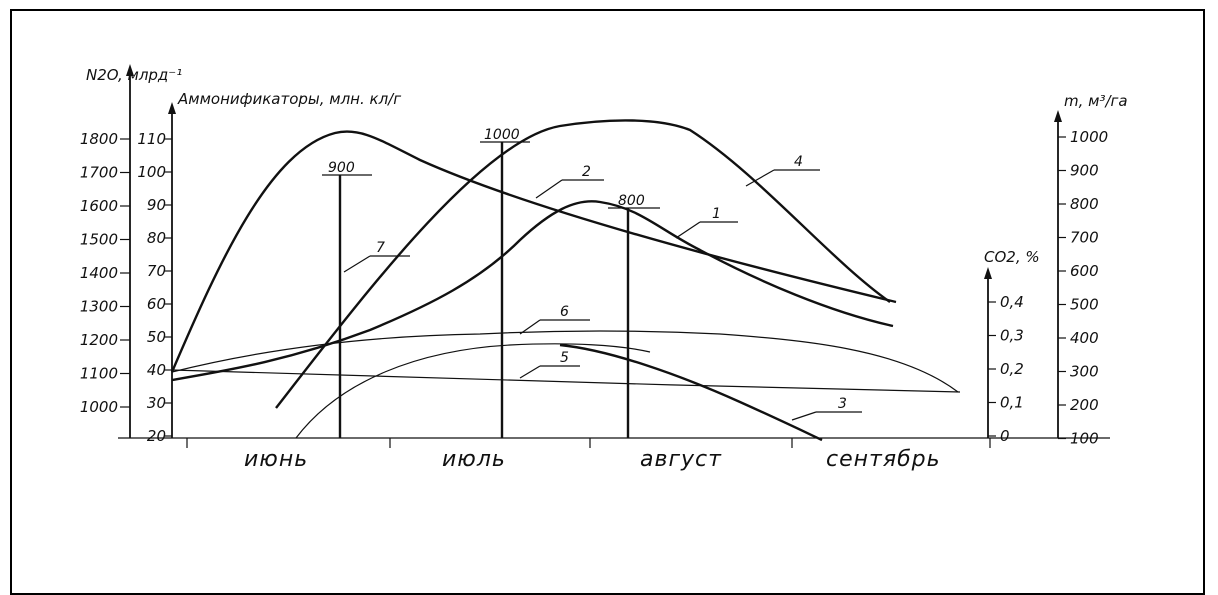 The image size is (1218, 595). Describe the element at coordinates (1012, 403) in the screenshot. I see `co2-tick-label: 0,1` at that location.